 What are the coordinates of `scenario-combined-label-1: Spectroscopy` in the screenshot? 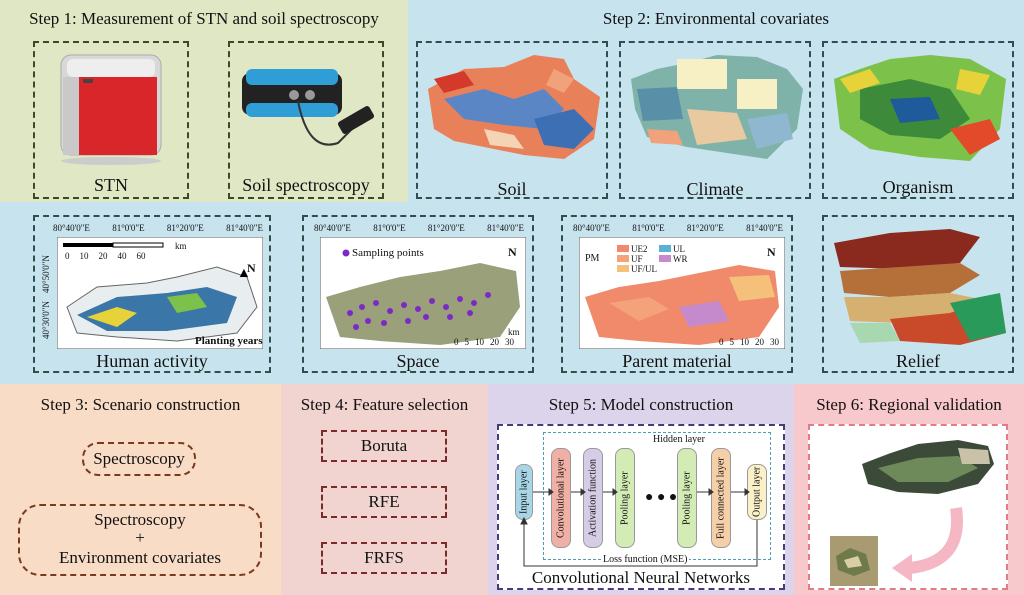 It's located at (140, 519).